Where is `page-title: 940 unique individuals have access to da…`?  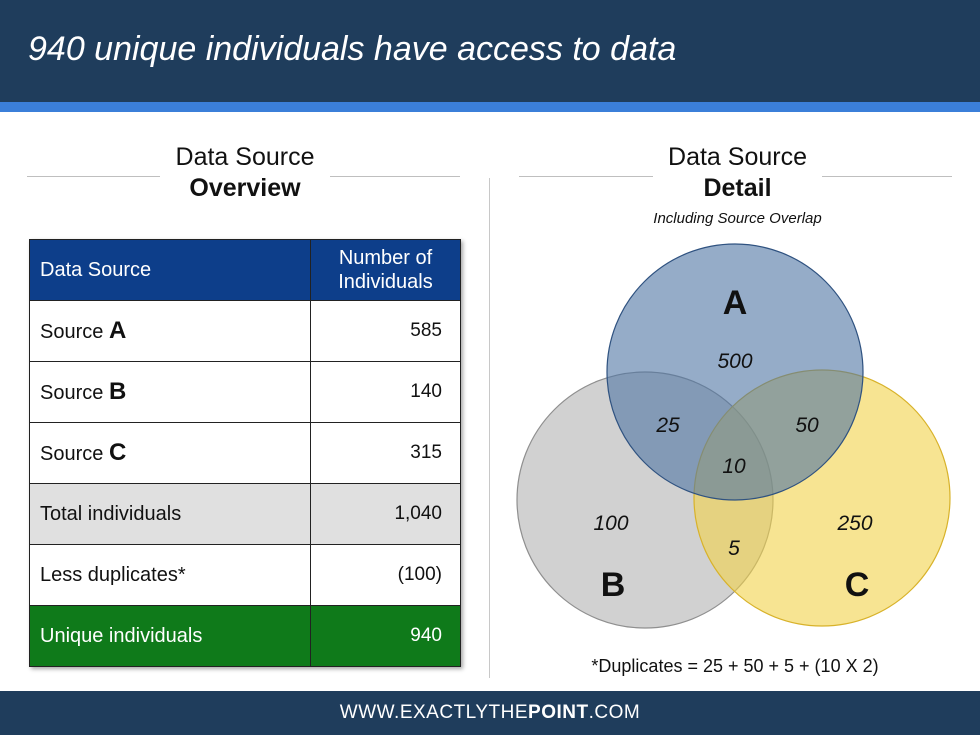 page-title: 940 unique individuals have access to da… is located at coordinates (352, 49).